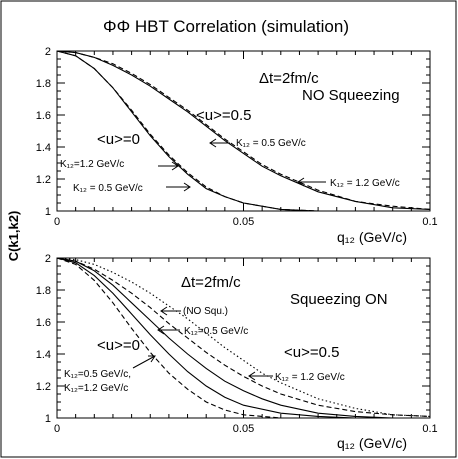 This screenshot has width=458, height=459. Describe the element at coordinates (144, 362) in the screenshot. I see `bottom-arrow-k12-0.5-comma` at that location.